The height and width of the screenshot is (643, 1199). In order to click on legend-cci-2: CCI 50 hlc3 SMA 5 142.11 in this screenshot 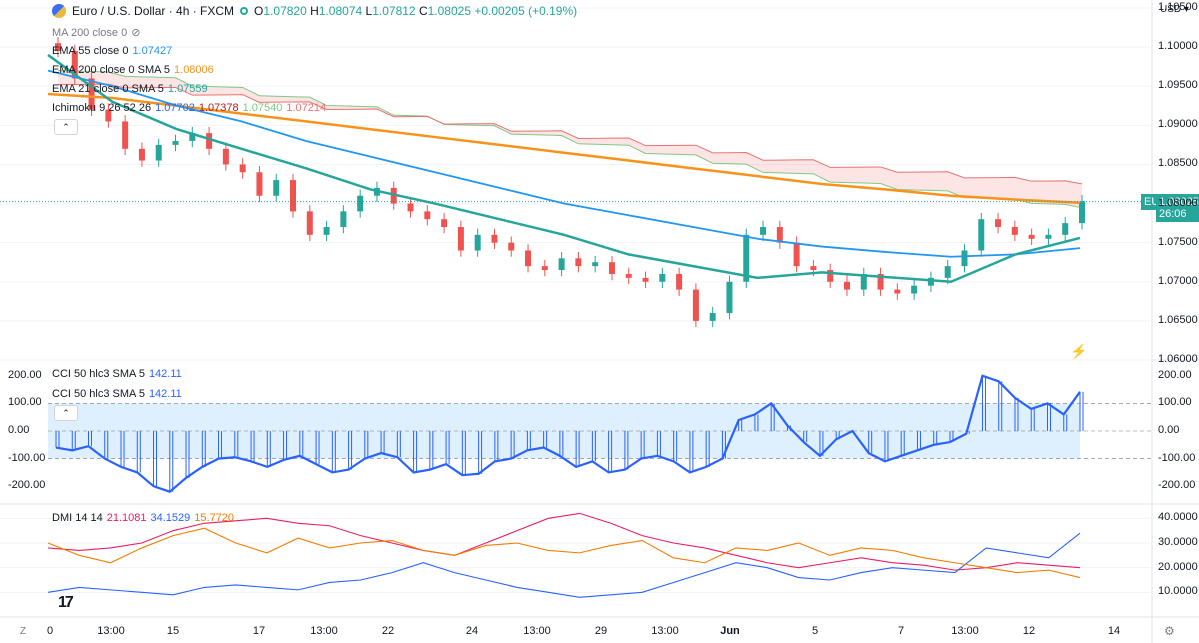, I will do `click(117, 394)`.